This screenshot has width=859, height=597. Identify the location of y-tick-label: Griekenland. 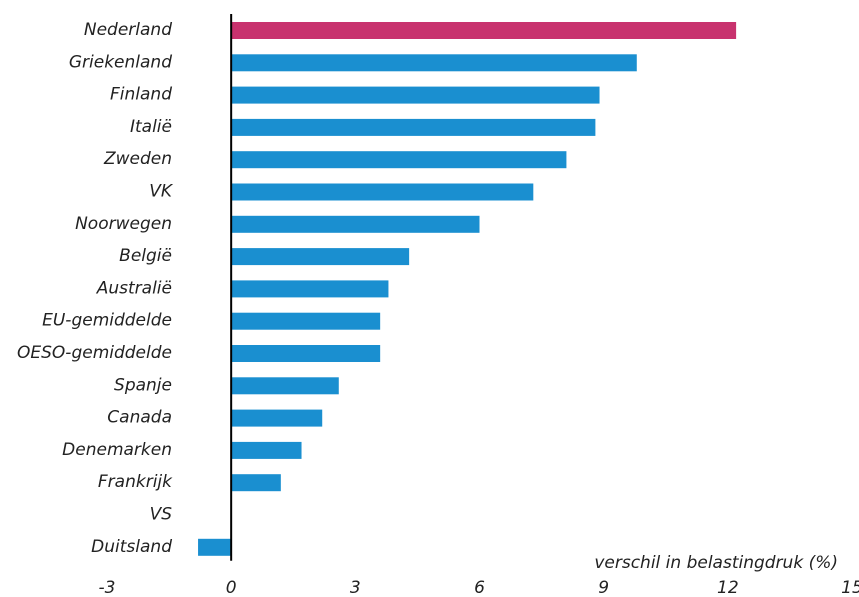
(120, 62).